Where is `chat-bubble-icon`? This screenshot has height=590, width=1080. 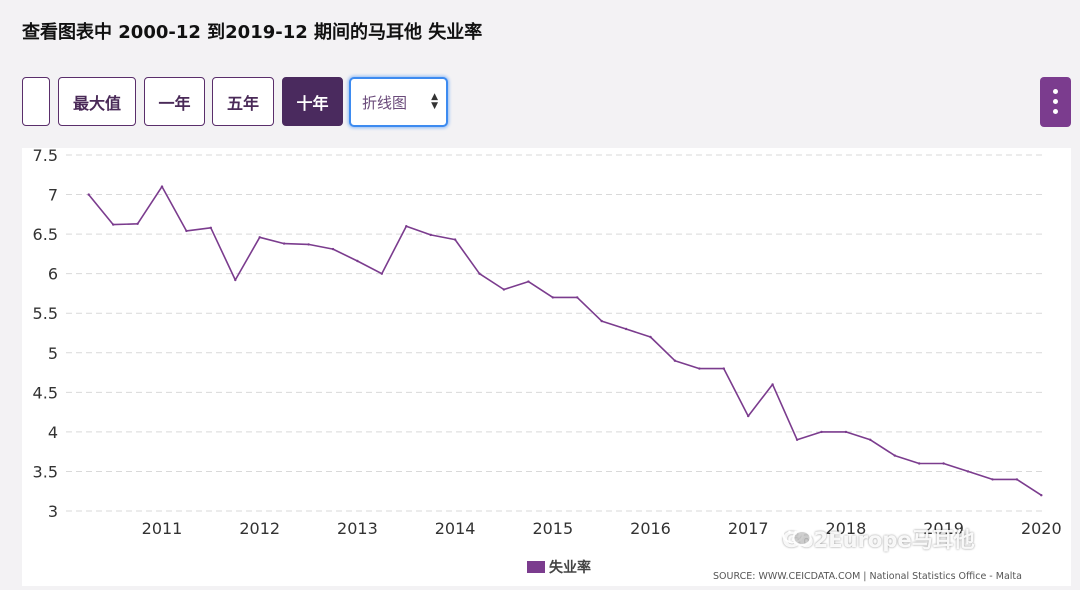
chat-bubble-icon is located at coordinates (797, 535).